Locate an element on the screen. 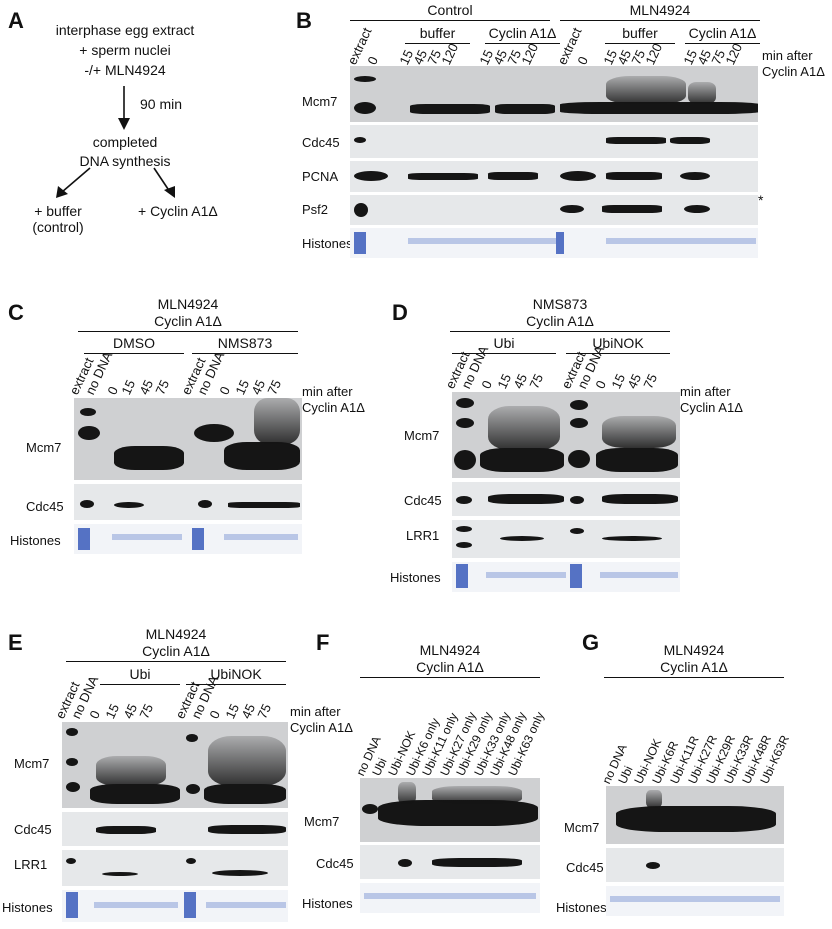  a-result-1: completed is located at coordinates (125, 142).